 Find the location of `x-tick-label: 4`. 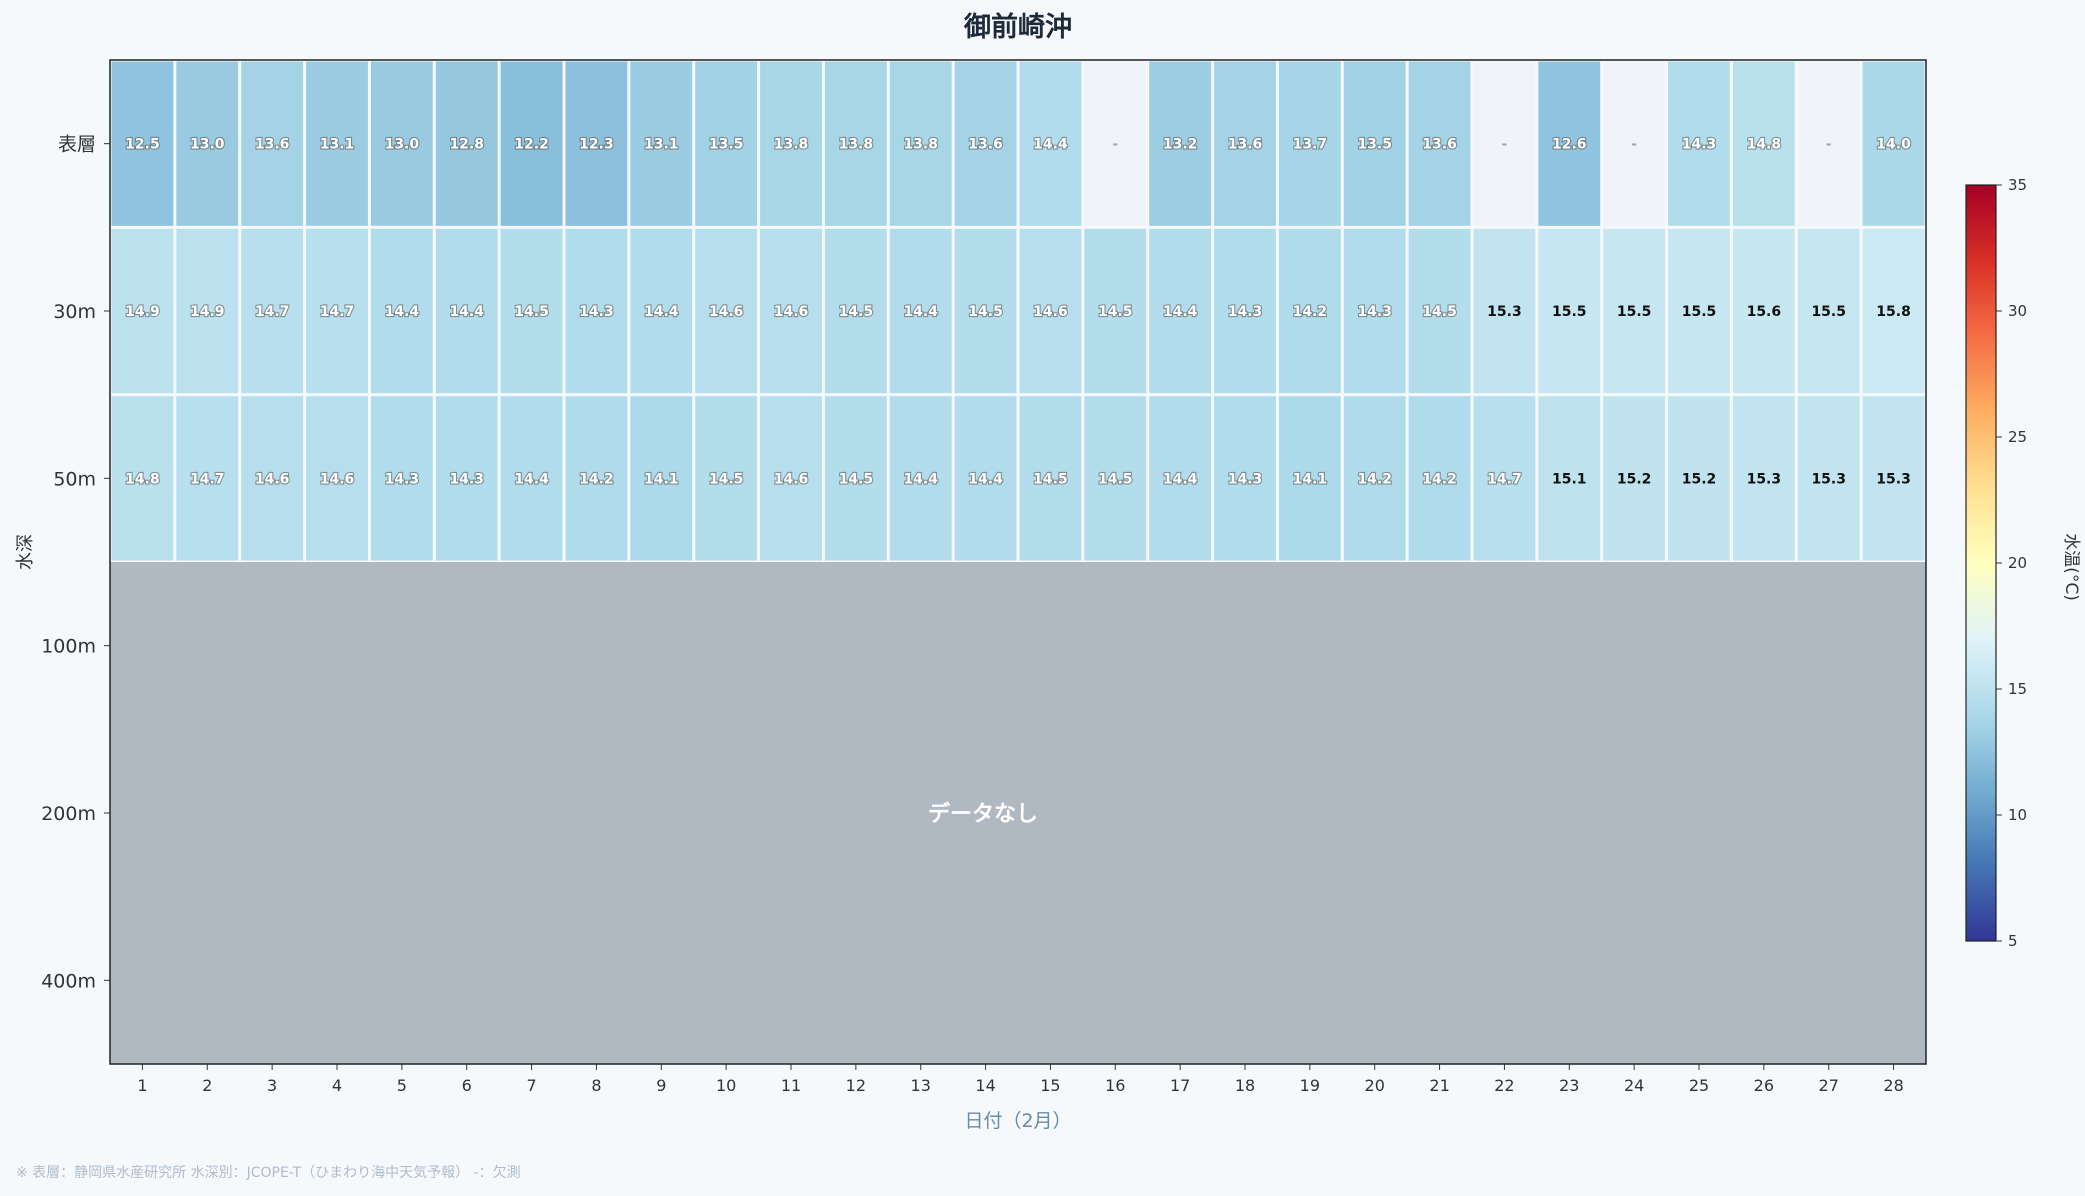

x-tick-label: 4 is located at coordinates (337, 1085).